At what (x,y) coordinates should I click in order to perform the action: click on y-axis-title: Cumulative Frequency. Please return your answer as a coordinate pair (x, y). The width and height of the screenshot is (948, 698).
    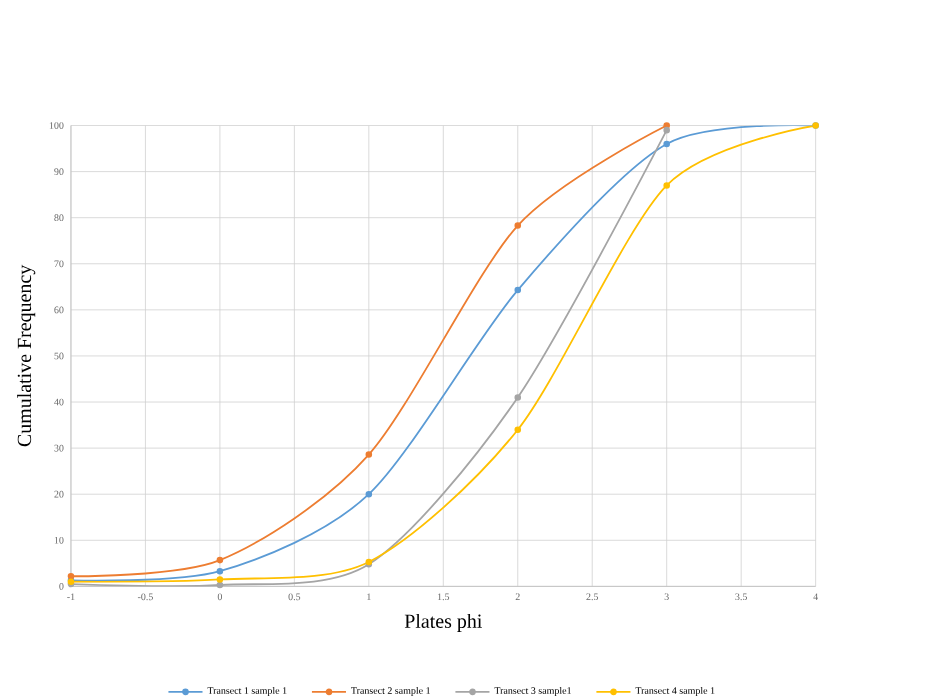
    Looking at the image, I should click on (26, 356).